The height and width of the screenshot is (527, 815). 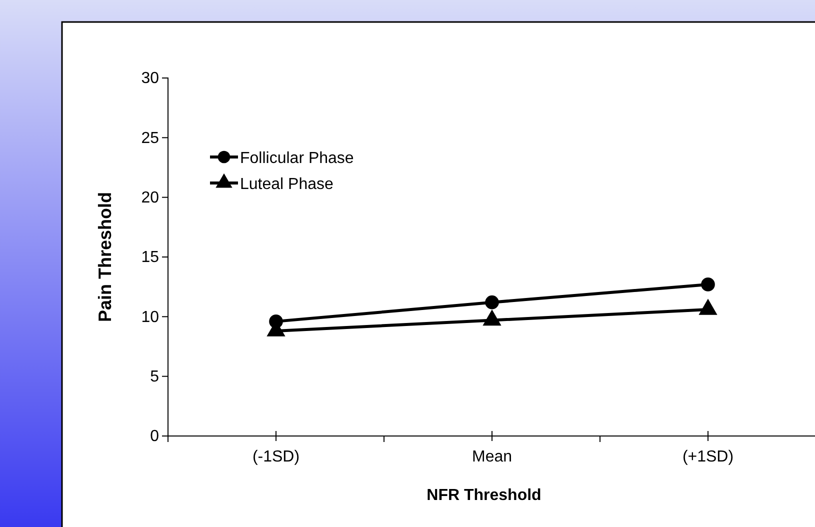 What do you see at coordinates (150, 79) in the screenshot?
I see `y-tick-label: 30` at bounding box center [150, 79].